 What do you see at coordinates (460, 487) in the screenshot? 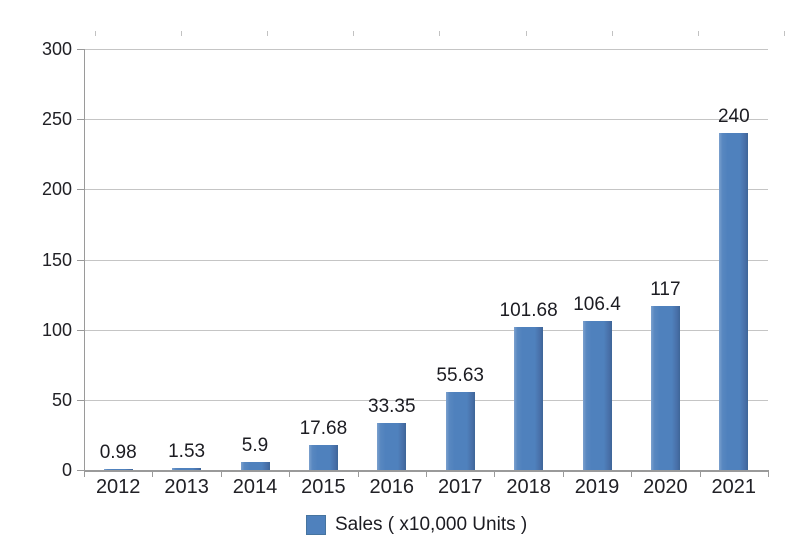
I see `x-axis-category-label-2017: 2017` at bounding box center [460, 487].